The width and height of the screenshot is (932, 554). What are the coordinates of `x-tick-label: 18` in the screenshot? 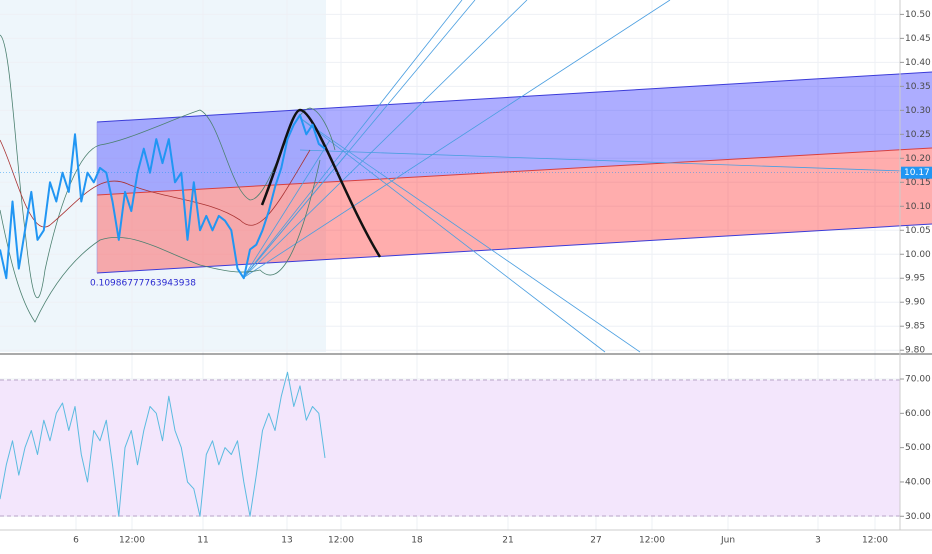 It's located at (417, 541).